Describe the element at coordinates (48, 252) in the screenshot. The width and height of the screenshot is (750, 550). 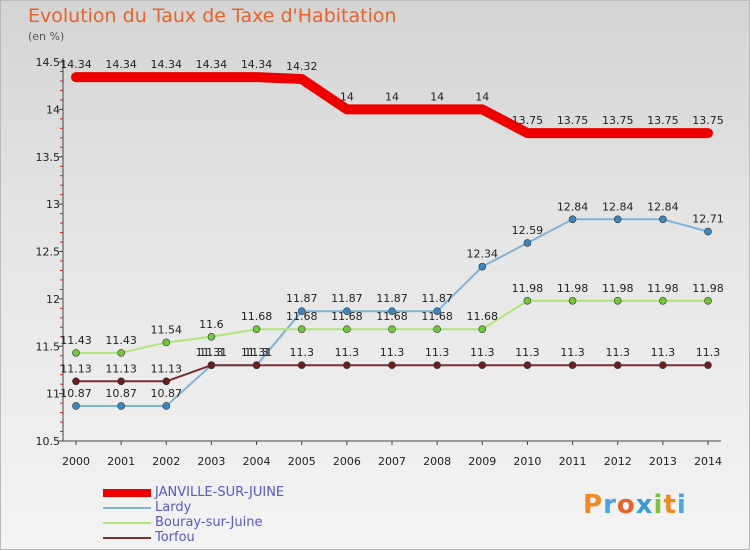
I see `y-tick-label: 12.5` at that location.